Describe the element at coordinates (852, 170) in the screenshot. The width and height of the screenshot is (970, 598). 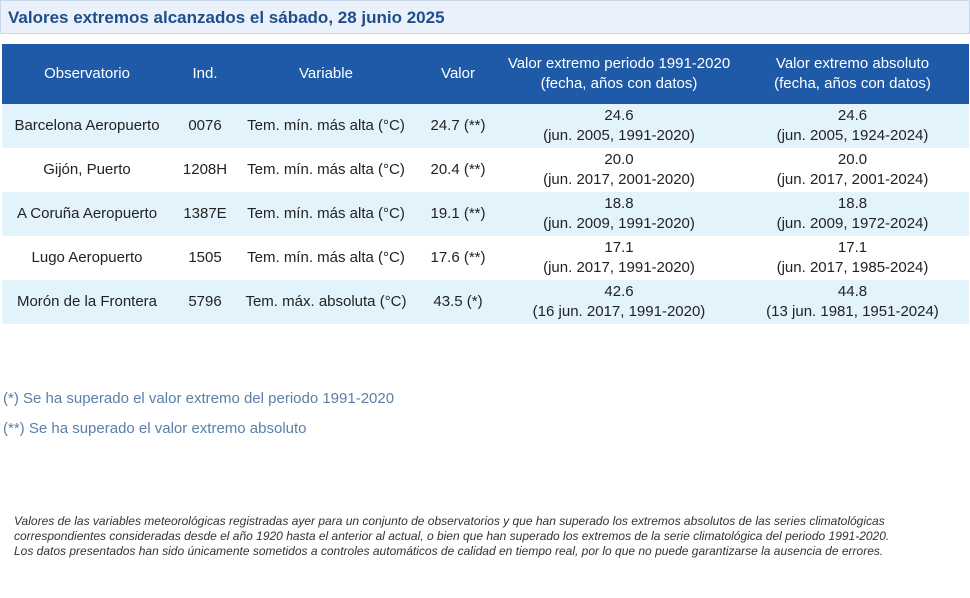
I see `absolute-extreme-cell: 20.0 (jun. 2017, 2001-2024)` at that location.